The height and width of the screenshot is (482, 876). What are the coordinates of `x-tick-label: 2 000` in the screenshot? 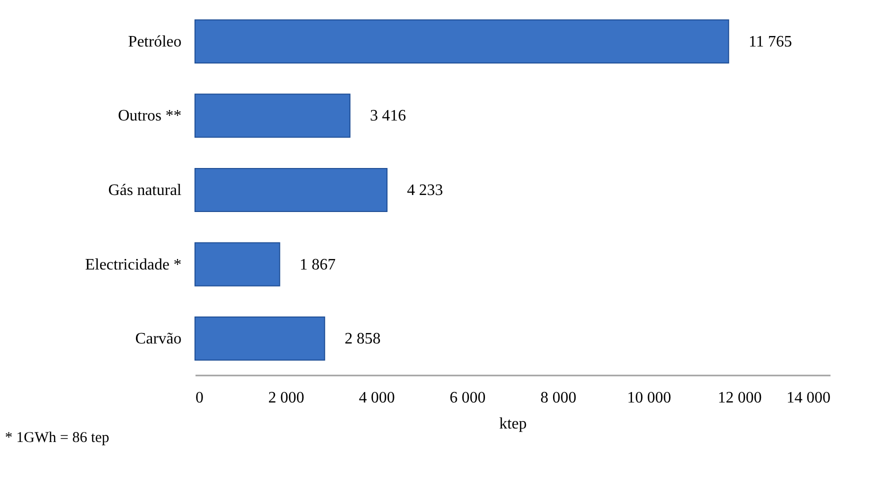 It's located at (286, 398).